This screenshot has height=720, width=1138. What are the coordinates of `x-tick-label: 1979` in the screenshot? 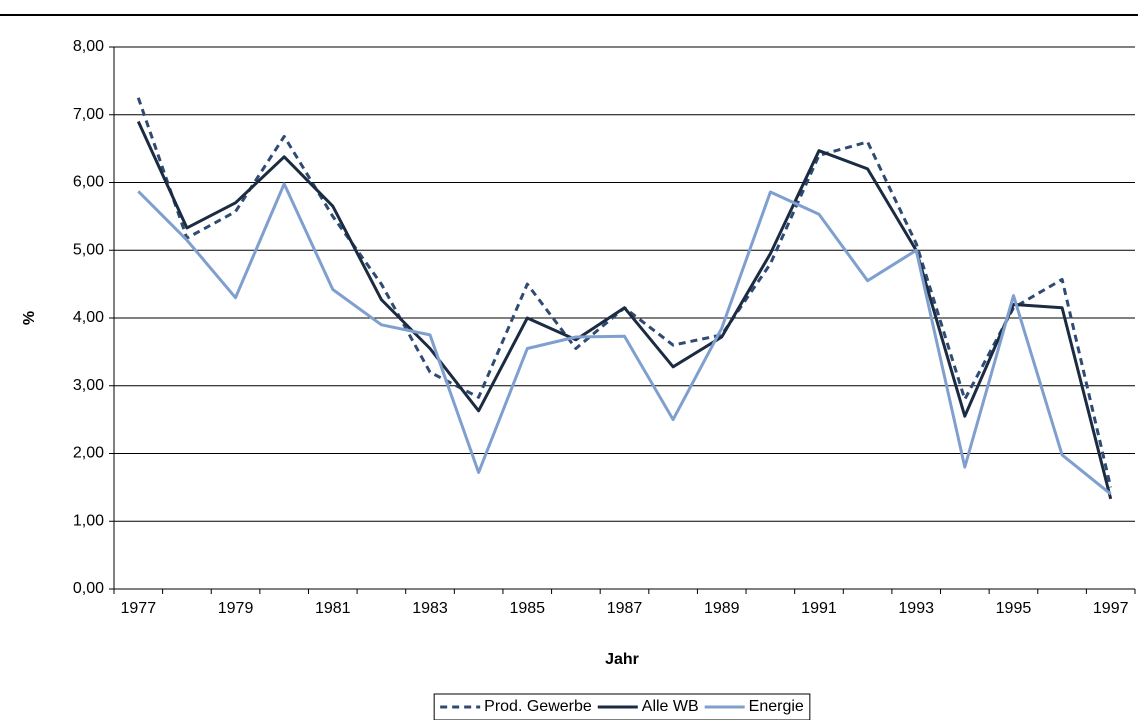 It's located at (236, 608).